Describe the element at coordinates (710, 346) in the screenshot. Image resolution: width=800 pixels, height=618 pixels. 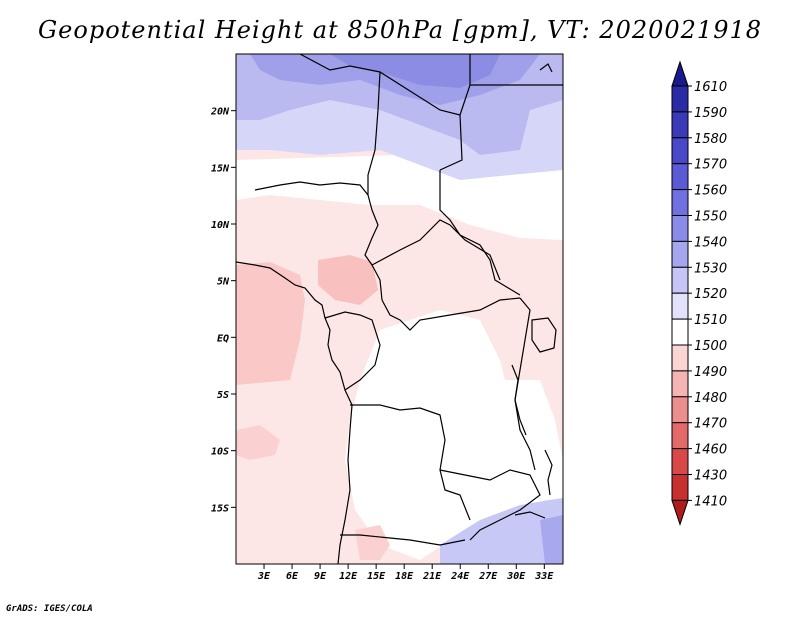
I see `colorbar-label: 1500` at that location.